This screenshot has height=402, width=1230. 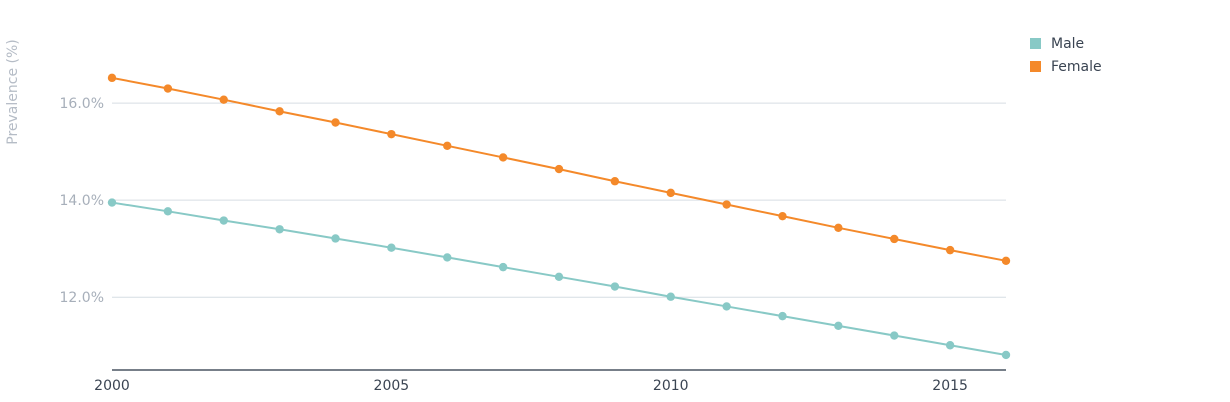 I want to click on y-axis-label: Prevalence (%), so click(x=13, y=92).